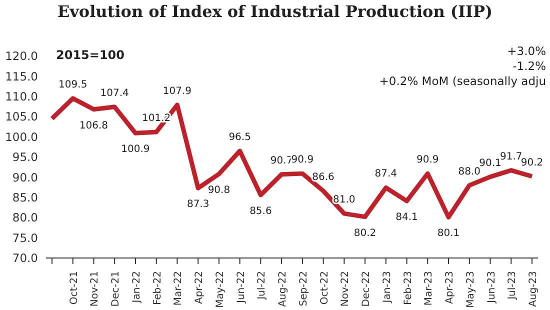 This screenshot has height=310, width=550. What do you see at coordinates (177, 91) in the screenshot?
I see `data-label: 107.9` at bounding box center [177, 91].